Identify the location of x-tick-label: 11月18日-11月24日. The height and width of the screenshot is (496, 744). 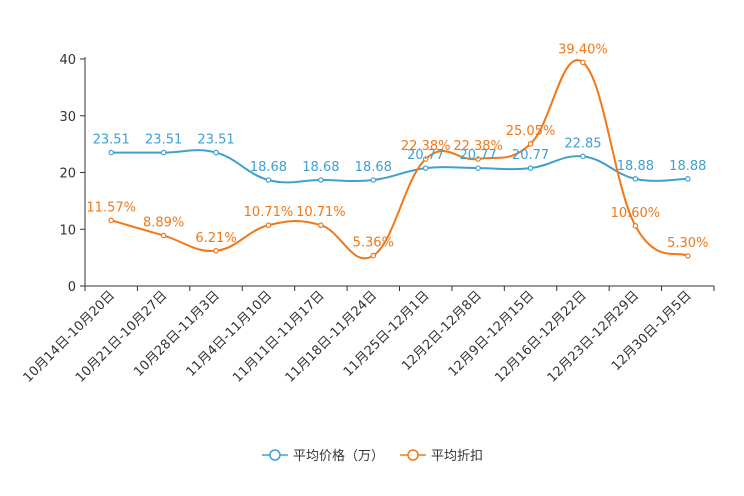
(331, 336).